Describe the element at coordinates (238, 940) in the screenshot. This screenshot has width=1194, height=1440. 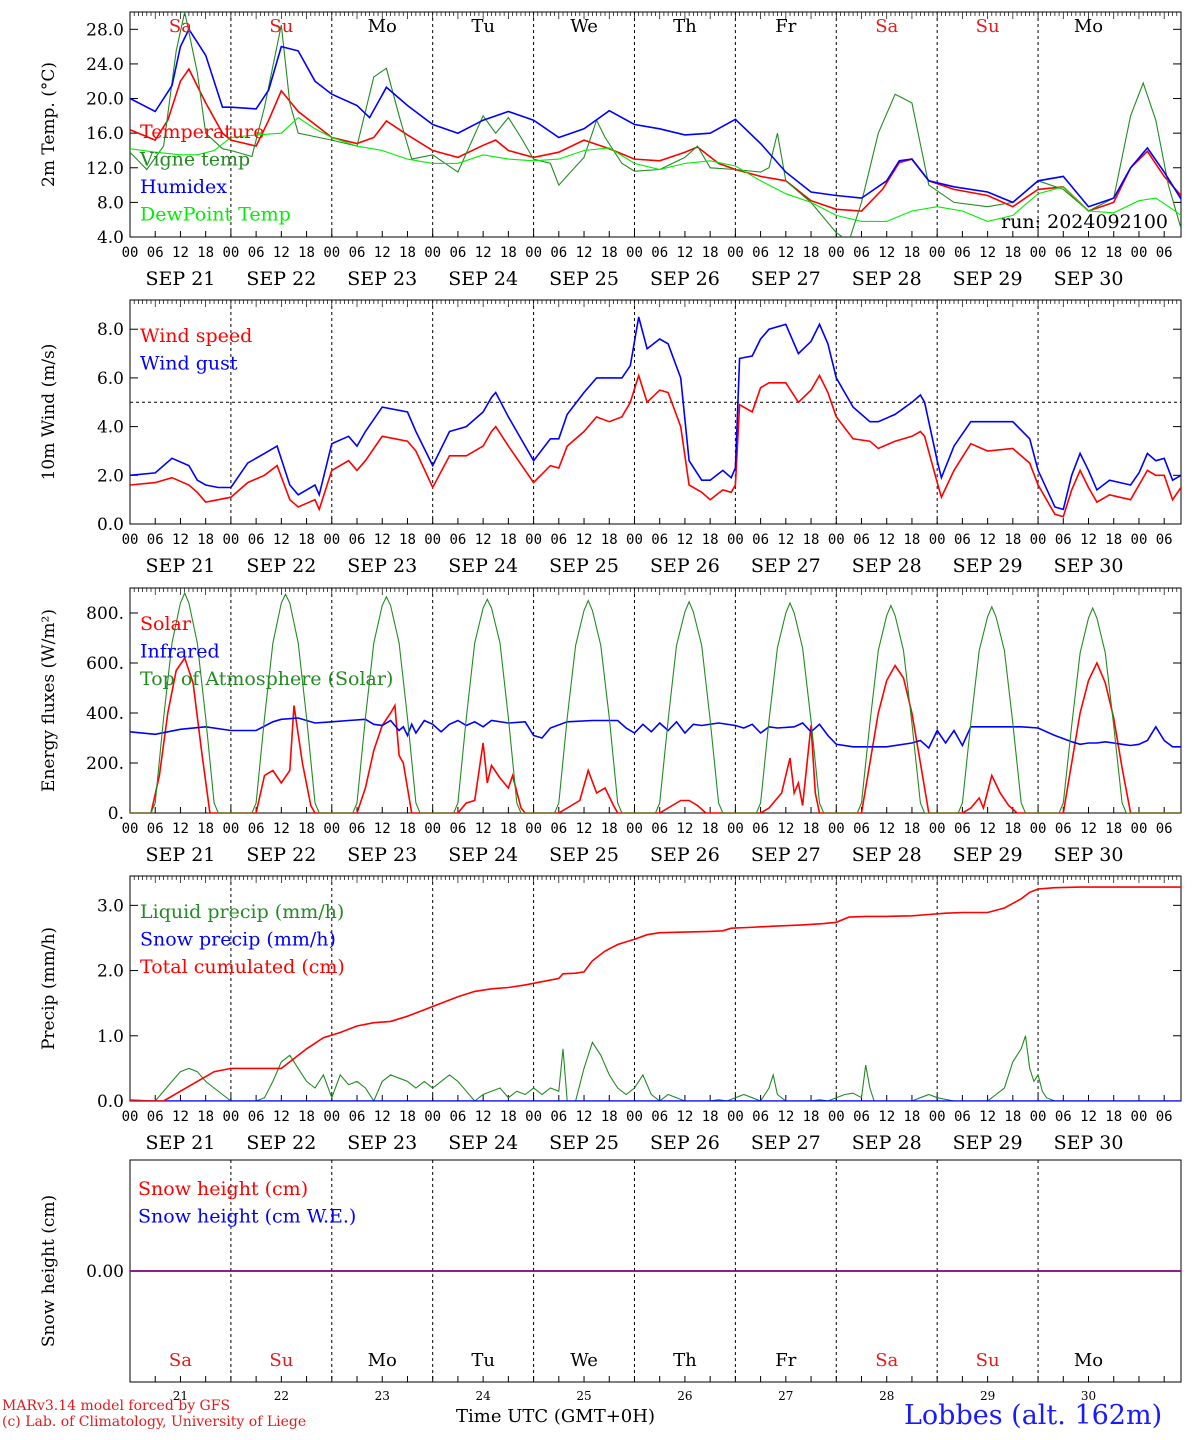
I see `legend-entry: Snow precip (mm/h)` at that location.